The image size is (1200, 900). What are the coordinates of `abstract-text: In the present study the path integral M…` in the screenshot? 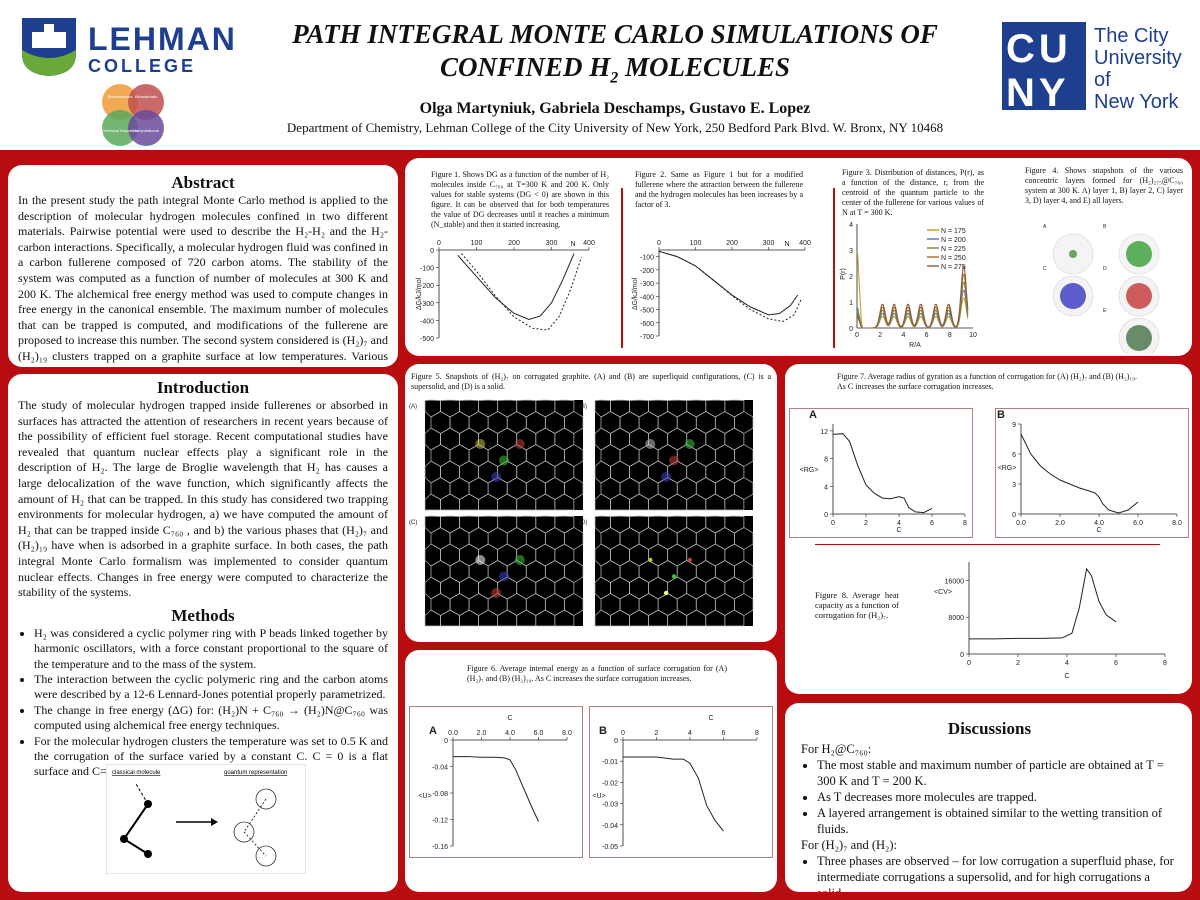 It's located at (203, 280).